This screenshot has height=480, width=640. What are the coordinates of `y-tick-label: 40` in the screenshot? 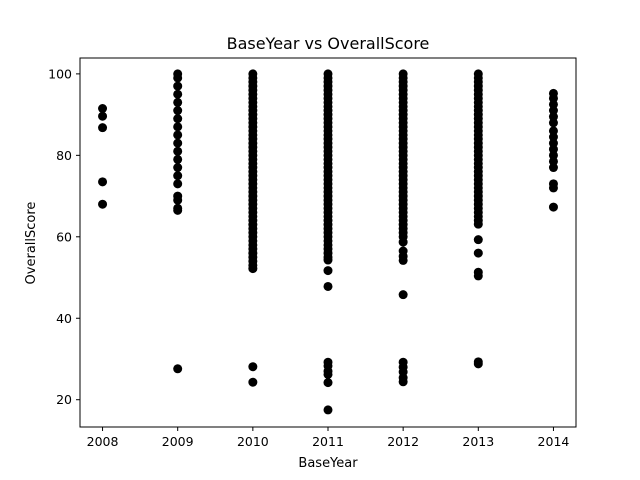 It's located at (64, 318).